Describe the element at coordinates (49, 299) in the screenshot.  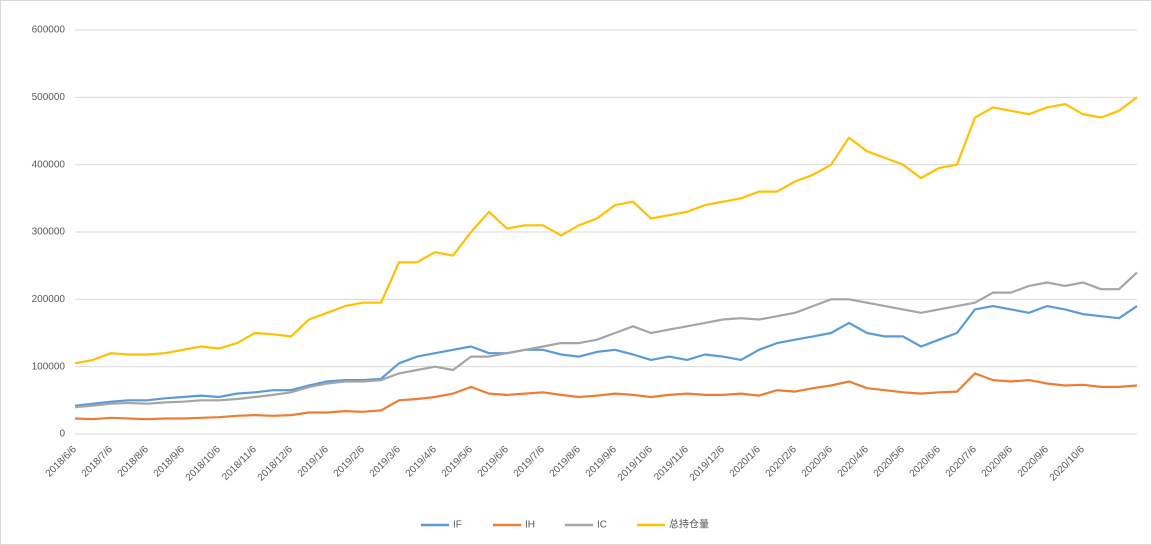
I see `y-tick-label: 200000` at that location.